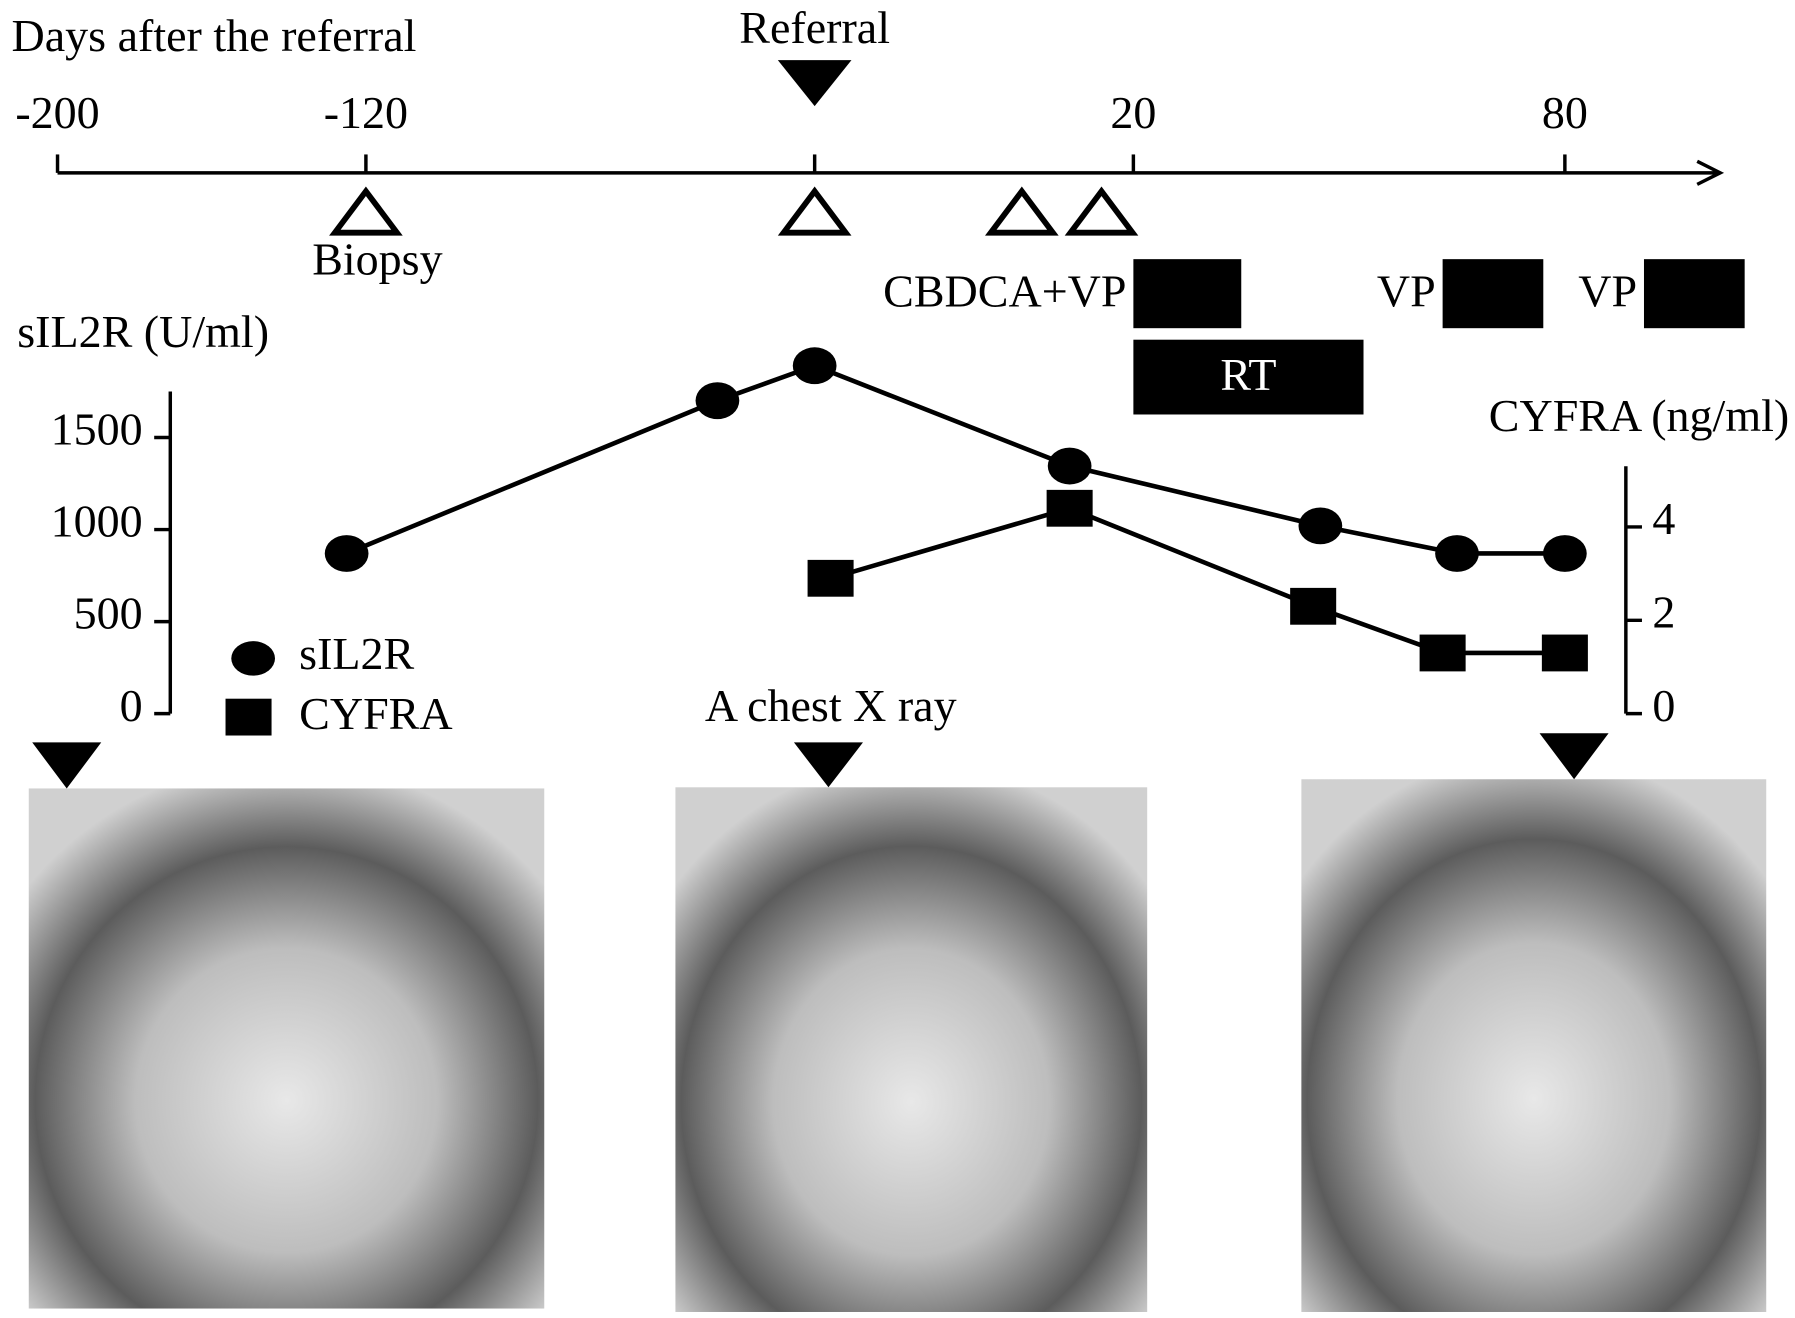 This screenshot has height=1318, width=1795. I want to click on y2-axis-title: CYFRA (ng/ml), so click(1639, 415).